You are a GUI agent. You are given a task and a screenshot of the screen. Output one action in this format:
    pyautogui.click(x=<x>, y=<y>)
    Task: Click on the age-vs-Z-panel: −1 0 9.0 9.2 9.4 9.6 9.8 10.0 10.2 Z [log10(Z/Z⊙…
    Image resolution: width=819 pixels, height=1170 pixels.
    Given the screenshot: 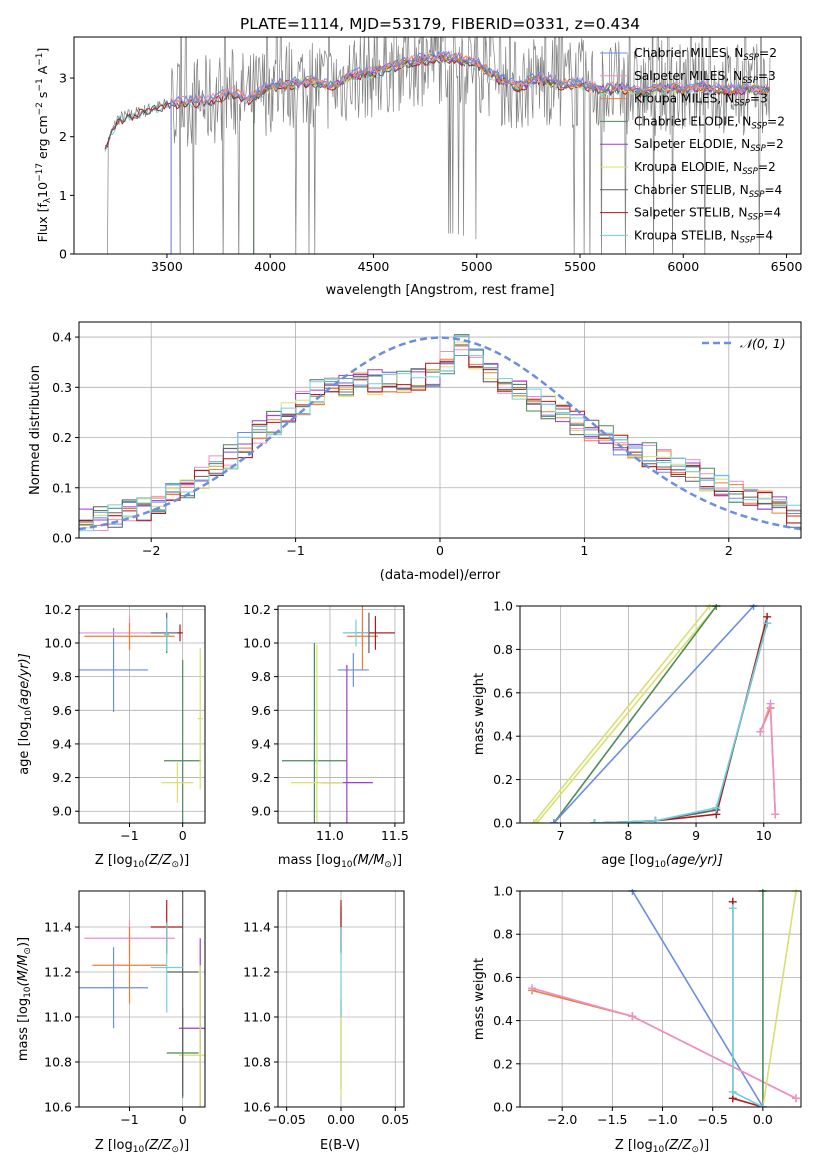 What is the action you would take?
    pyautogui.click(x=111, y=736)
    